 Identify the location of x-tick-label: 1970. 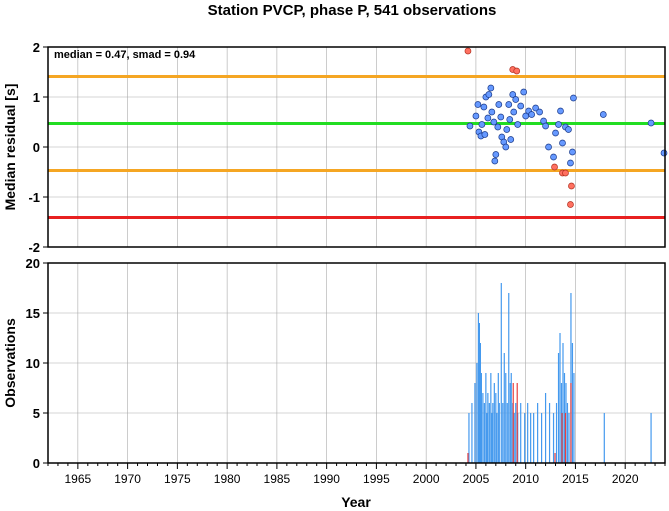
(127, 479).